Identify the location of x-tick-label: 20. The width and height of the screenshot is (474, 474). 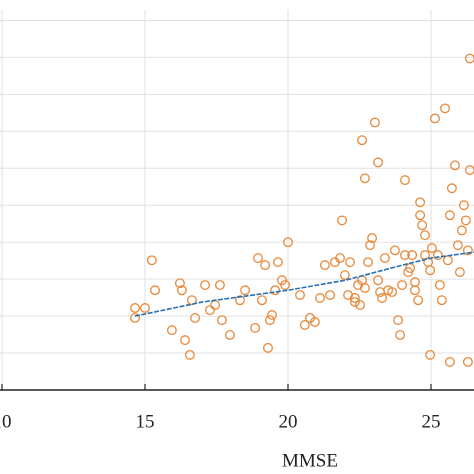
(288, 421).